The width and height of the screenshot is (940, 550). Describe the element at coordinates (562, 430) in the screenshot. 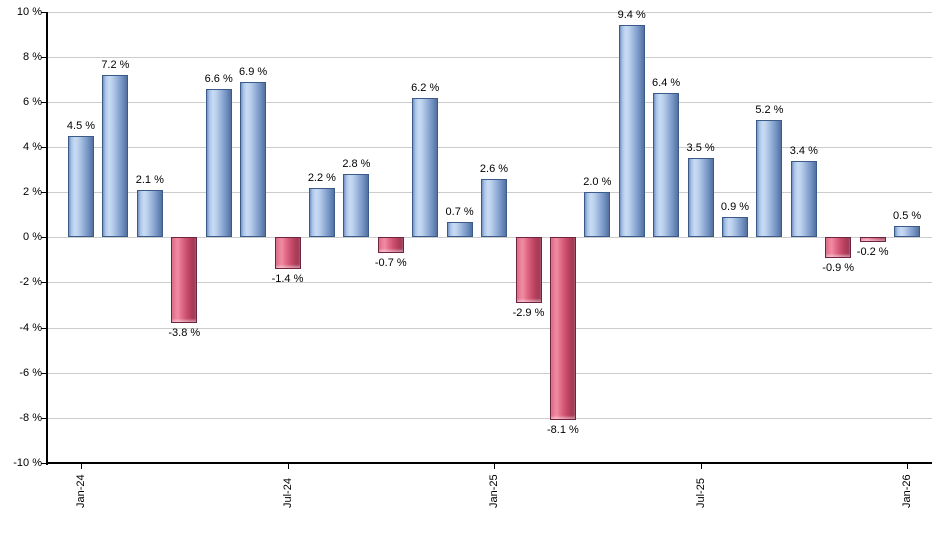

I see `bar-value-label: -8.1 %` at that location.